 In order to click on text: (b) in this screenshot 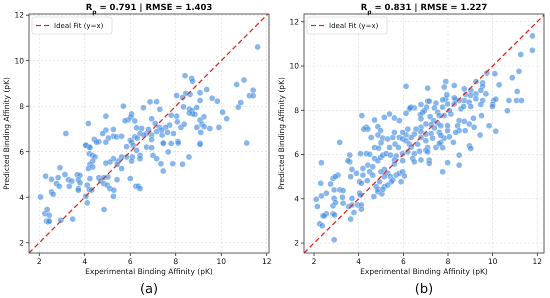, I will do `click(424, 289)`.